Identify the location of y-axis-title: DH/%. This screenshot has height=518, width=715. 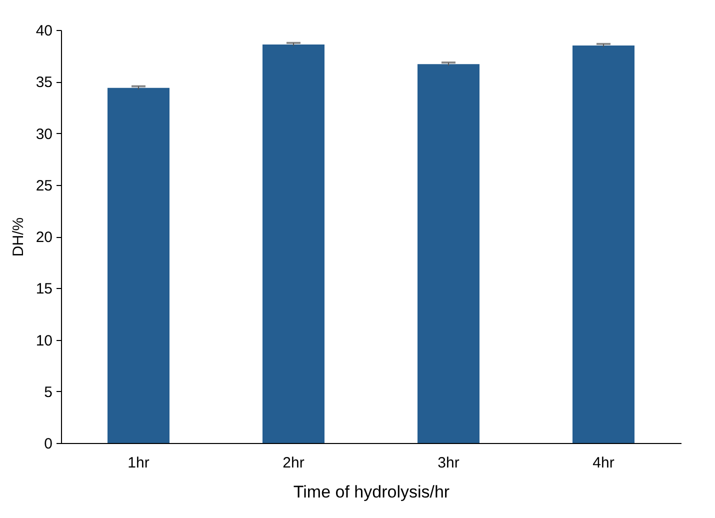
(18, 237).